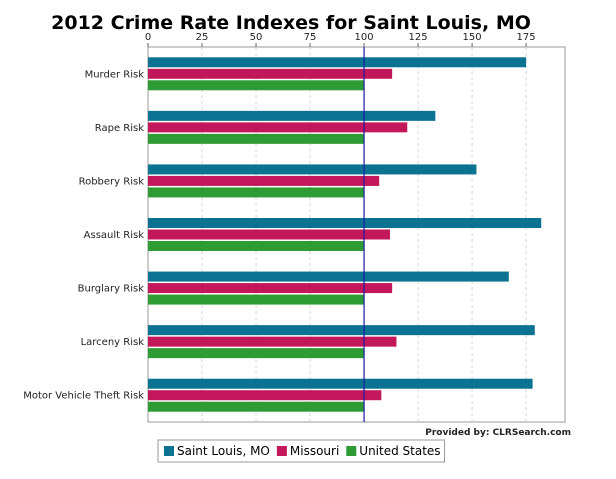  I want to click on category-label: Murder Risk, so click(115, 74).